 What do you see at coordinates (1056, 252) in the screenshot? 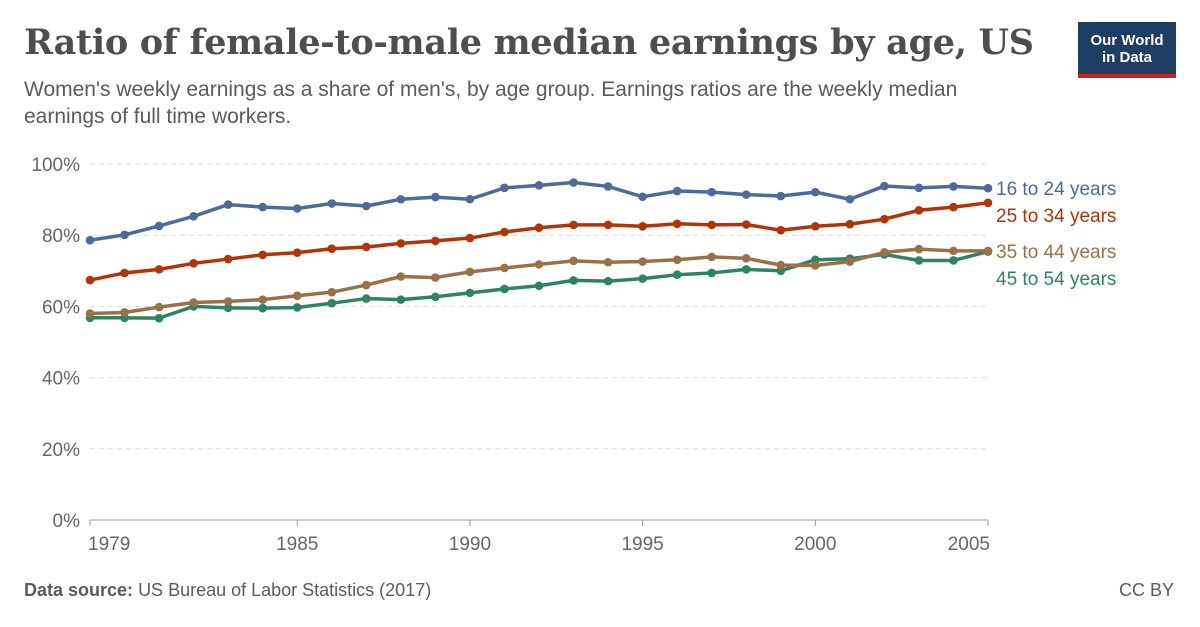
I see `series-label: 35 to 44 years` at bounding box center [1056, 252].